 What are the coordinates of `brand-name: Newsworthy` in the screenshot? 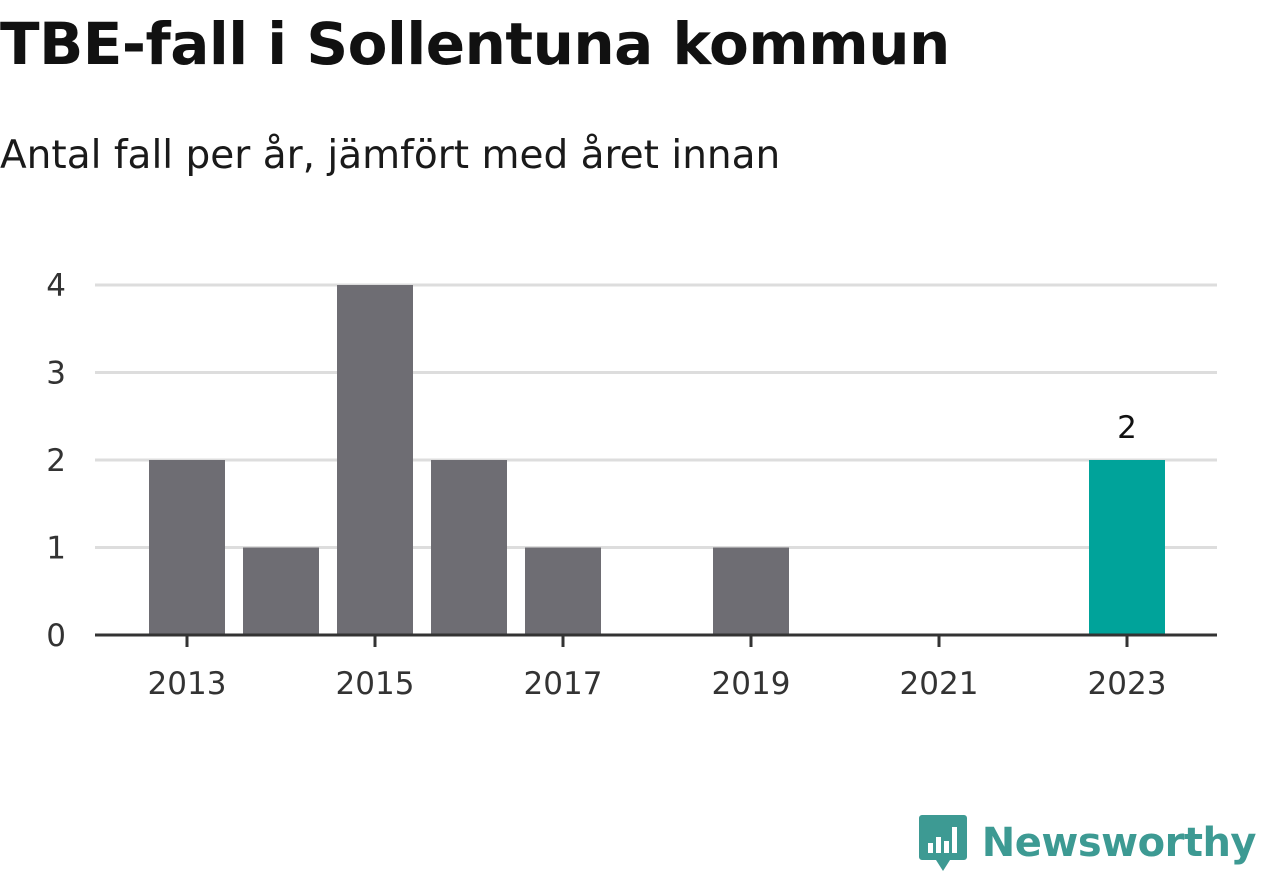 It's located at (1119, 843).